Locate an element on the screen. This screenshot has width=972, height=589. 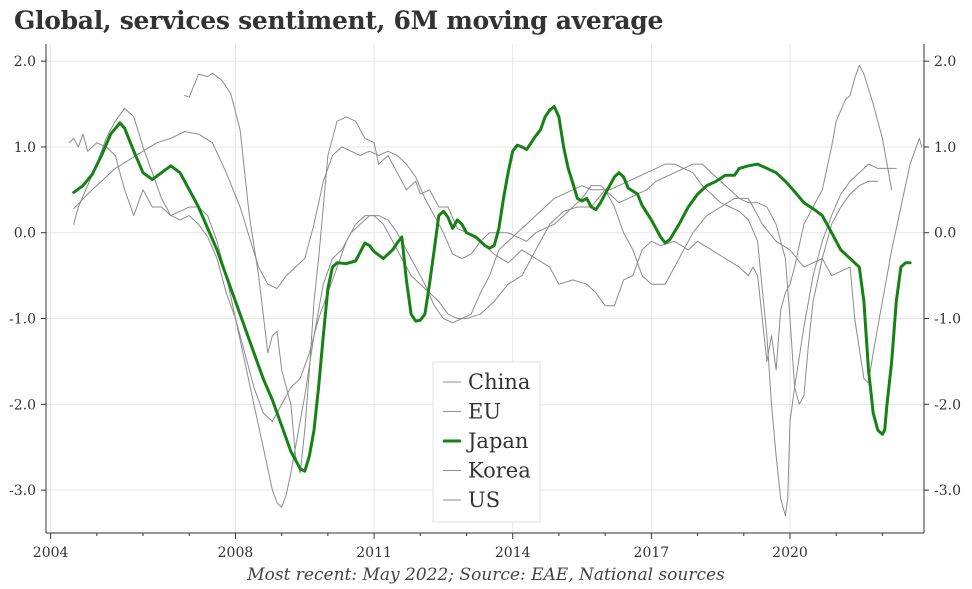
y-axis-left: 2.0 1.0 0.0 -1.0 -2.0 -3.0 is located at coordinates (27, 276).